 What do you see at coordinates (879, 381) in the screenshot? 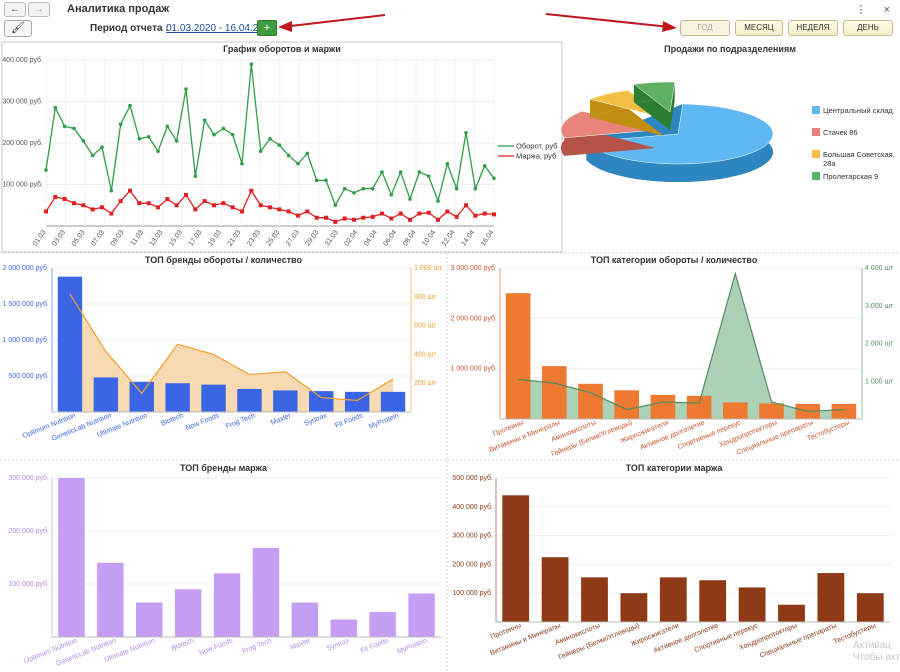
I see `bar-y2tick: 1 000 шт` at bounding box center [879, 381].